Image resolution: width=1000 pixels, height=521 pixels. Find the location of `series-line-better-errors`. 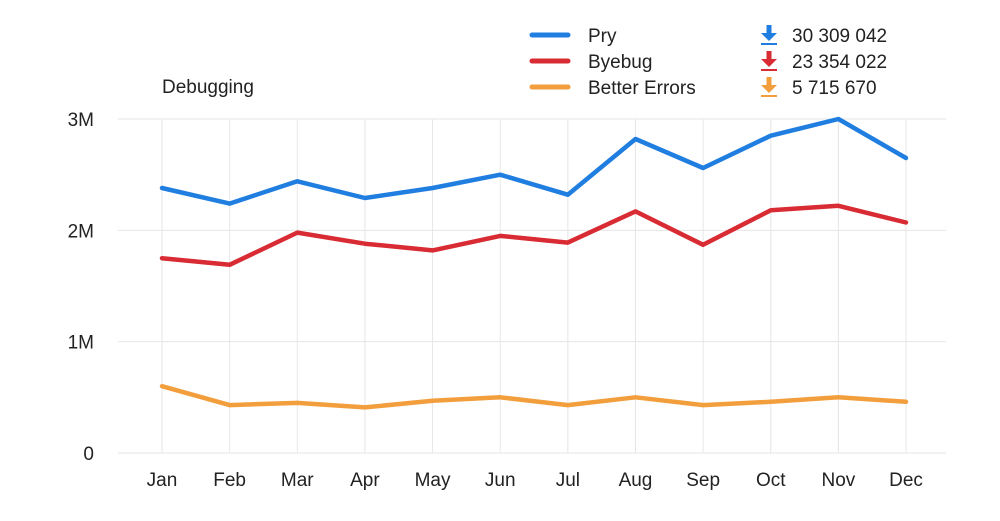

series-line-better-errors is located at coordinates (534, 396).